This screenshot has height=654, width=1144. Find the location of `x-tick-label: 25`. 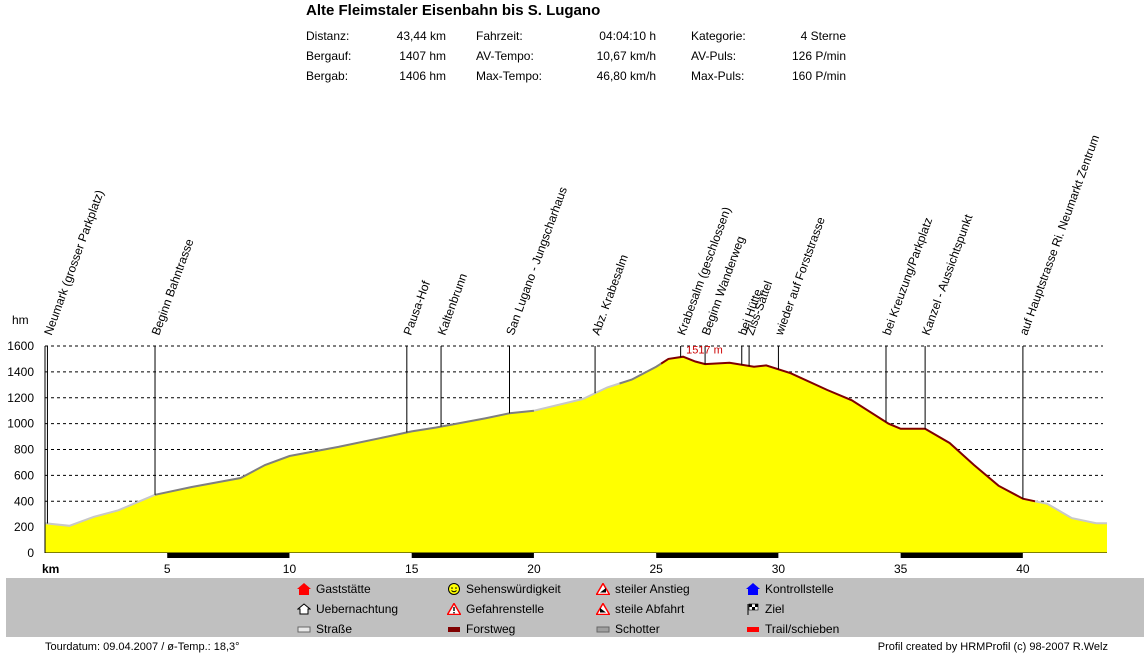

x-tick-label: 25 is located at coordinates (657, 569).